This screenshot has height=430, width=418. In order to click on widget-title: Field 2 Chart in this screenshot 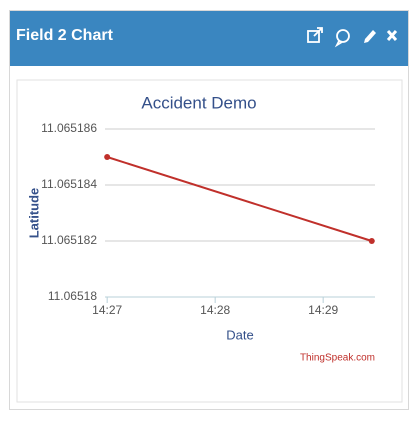, I will do `click(64, 35)`.